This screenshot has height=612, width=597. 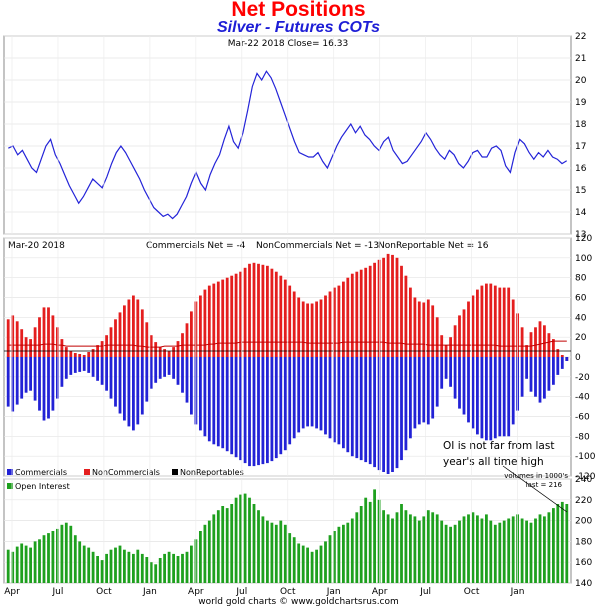 What do you see at coordinates (493, 462) in the screenshot?
I see `annotation-line-2: year's all time high` at bounding box center [493, 462].